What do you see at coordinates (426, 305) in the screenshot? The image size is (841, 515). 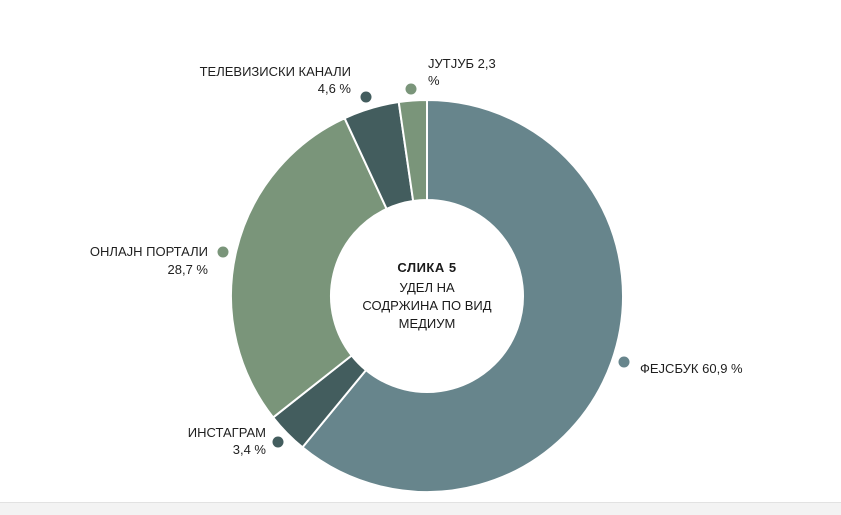 I see `chart-subtitle-line-2: СОДРЖИНА ПО ВИД` at bounding box center [426, 305].